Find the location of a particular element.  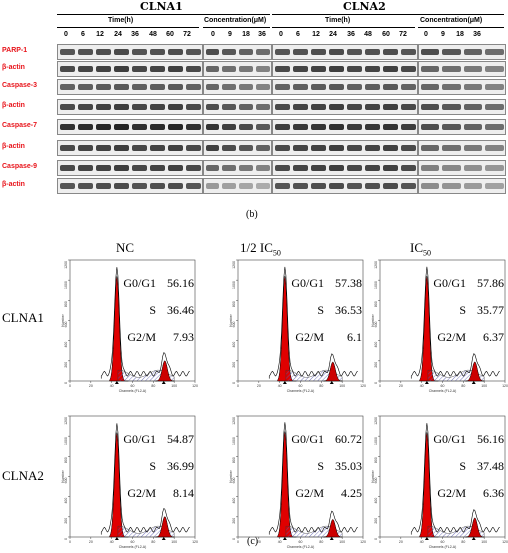

blot-row-label: β-actin is located at coordinates (13, 105).